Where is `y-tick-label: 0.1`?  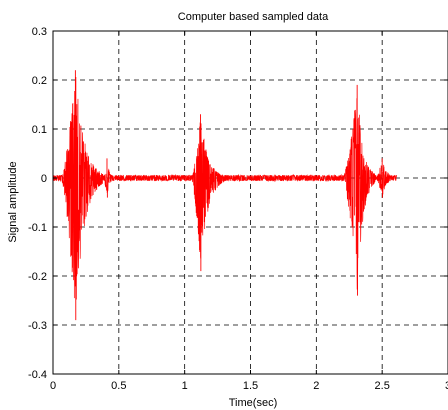 y-tick-label: 0.1 is located at coordinates (39, 130).